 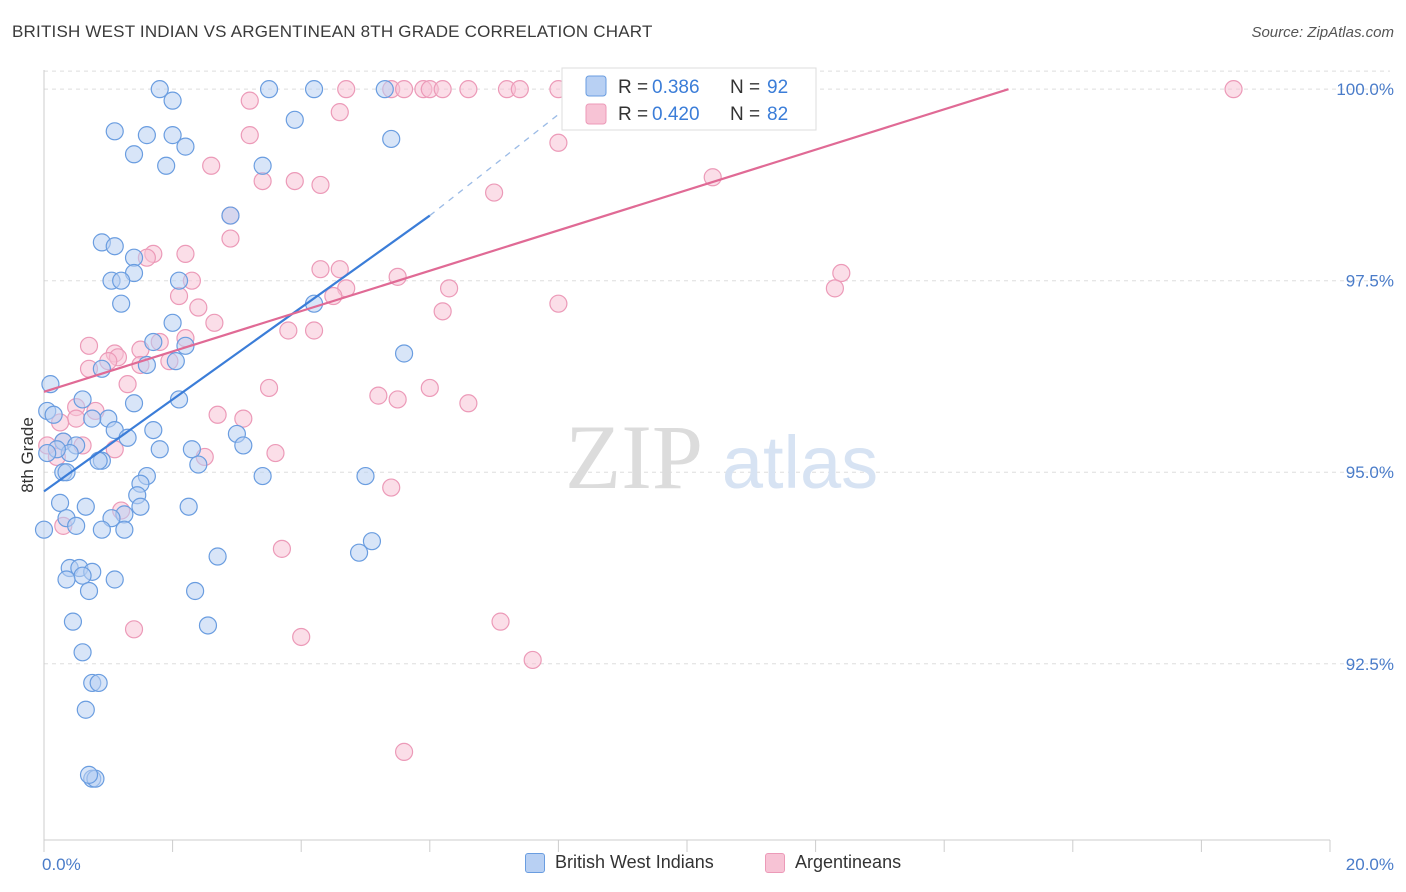 I want to click on legend-blue-swatch, so click(x=596, y=86).